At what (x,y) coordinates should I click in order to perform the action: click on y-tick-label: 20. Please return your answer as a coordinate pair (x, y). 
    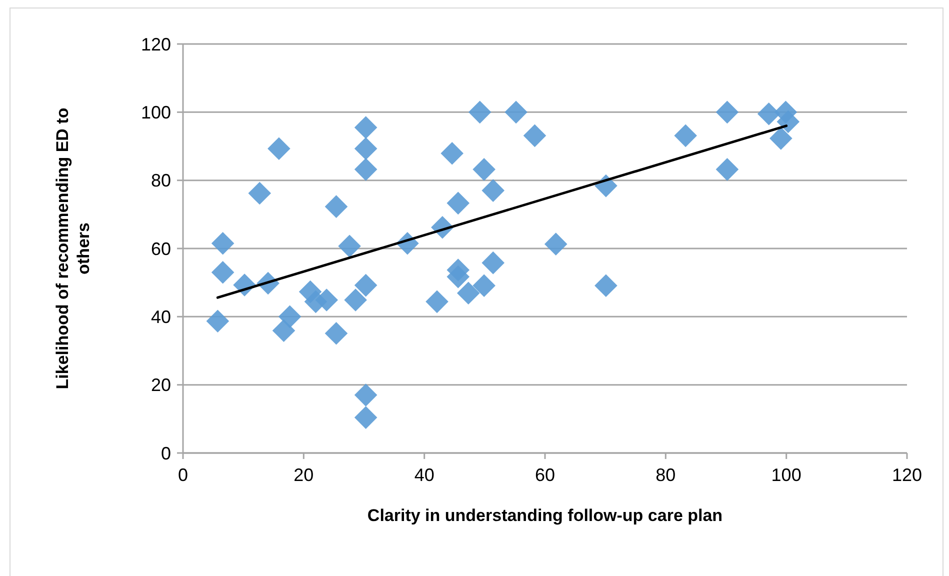
    Looking at the image, I should click on (160, 385).